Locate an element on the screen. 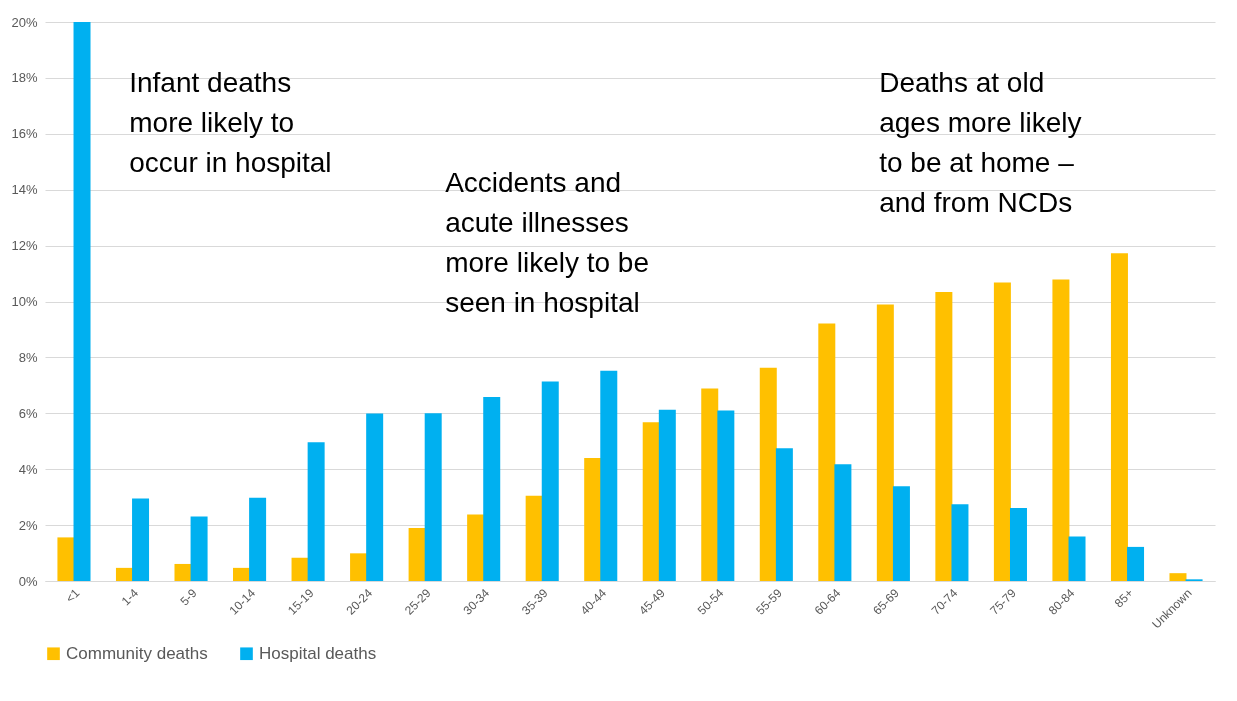  y-tick-label: 20% is located at coordinates (24, 22).